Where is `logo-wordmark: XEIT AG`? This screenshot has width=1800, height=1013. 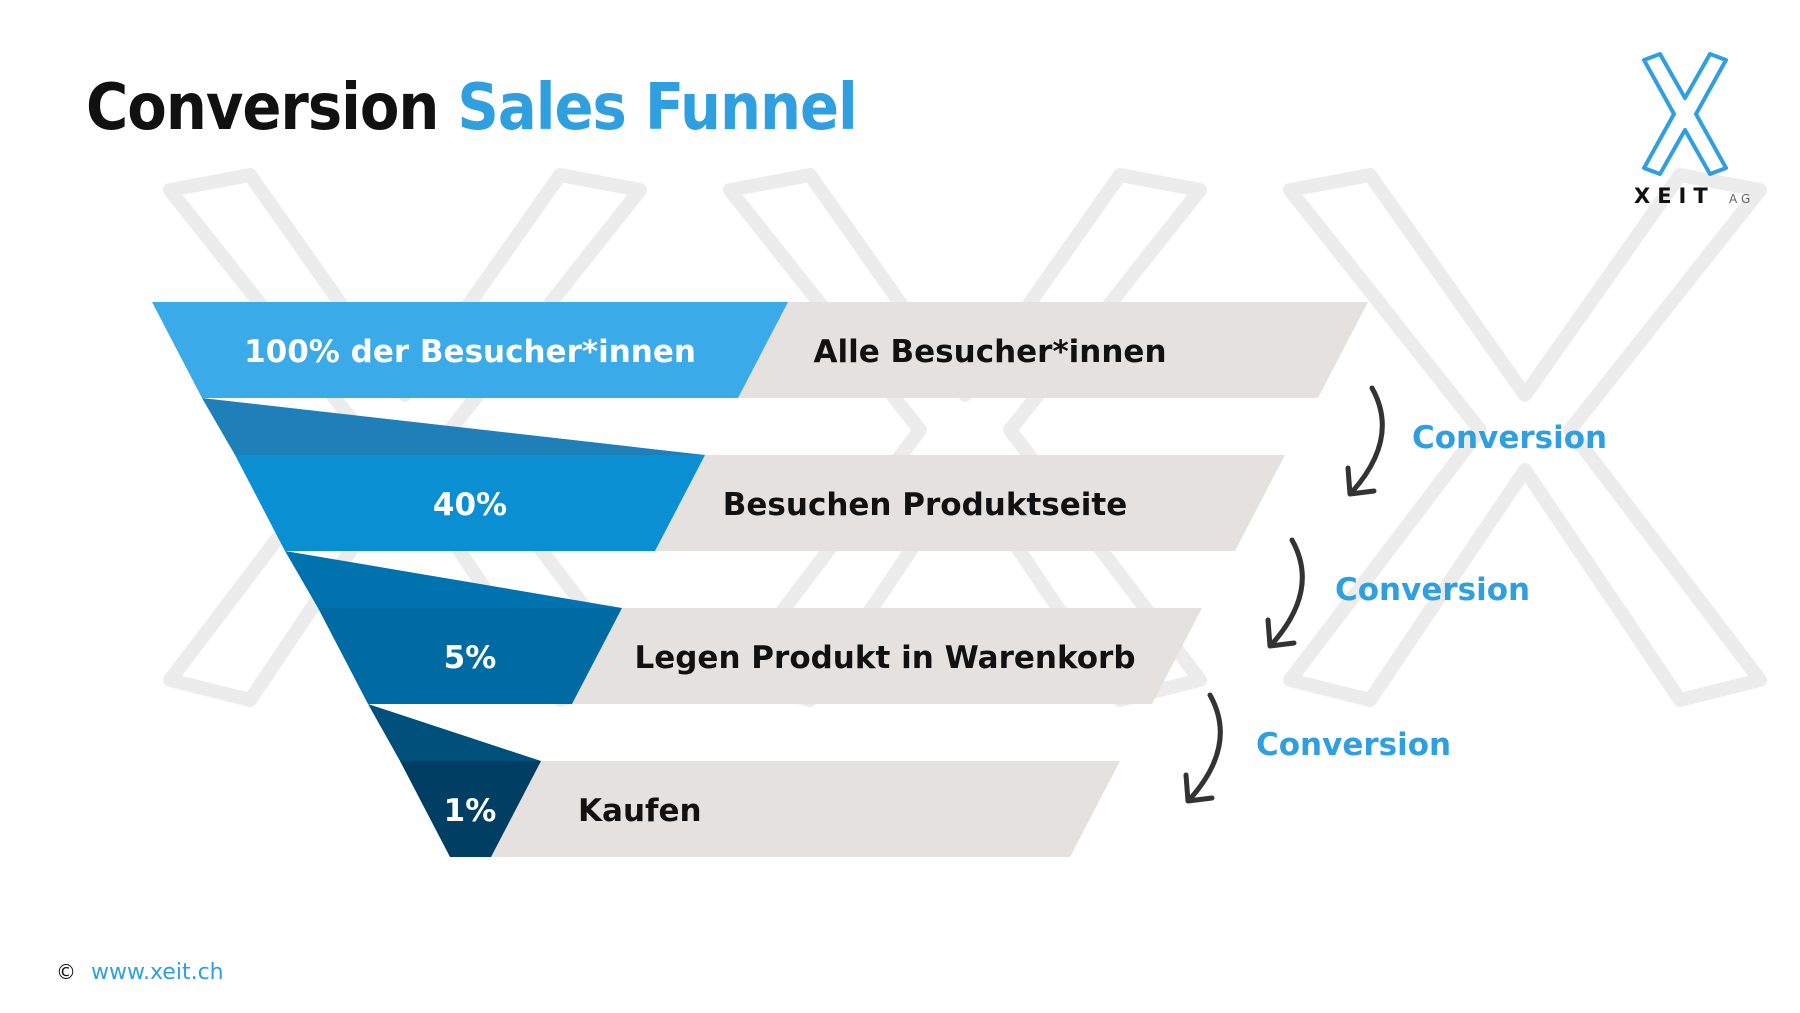 logo-wordmark: XEIT AG is located at coordinates (1694, 196).